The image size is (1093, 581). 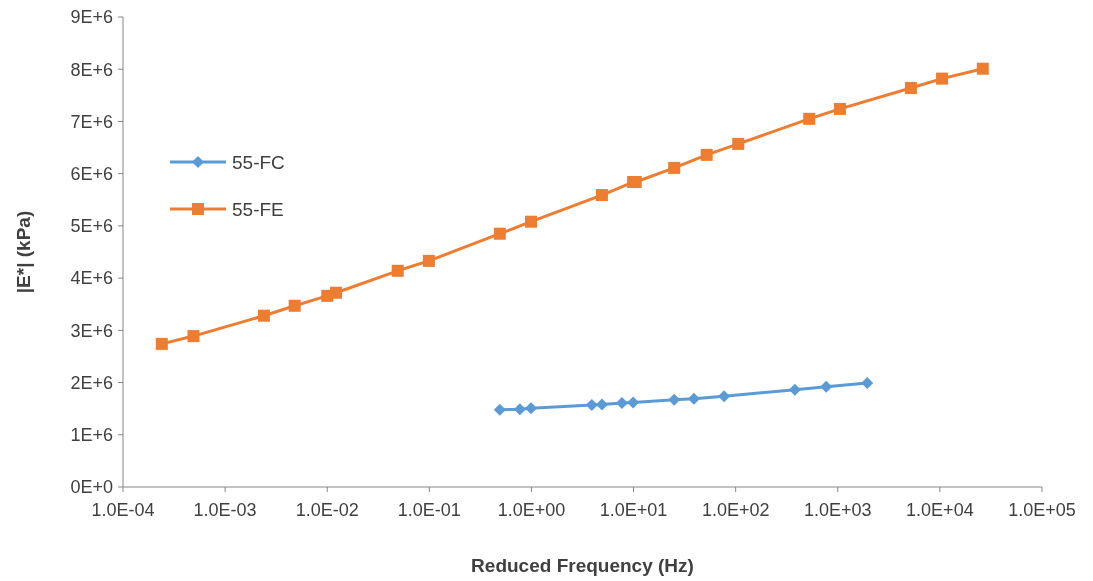 I want to click on x-tick-label: 1.0E+00, so click(x=531, y=510).